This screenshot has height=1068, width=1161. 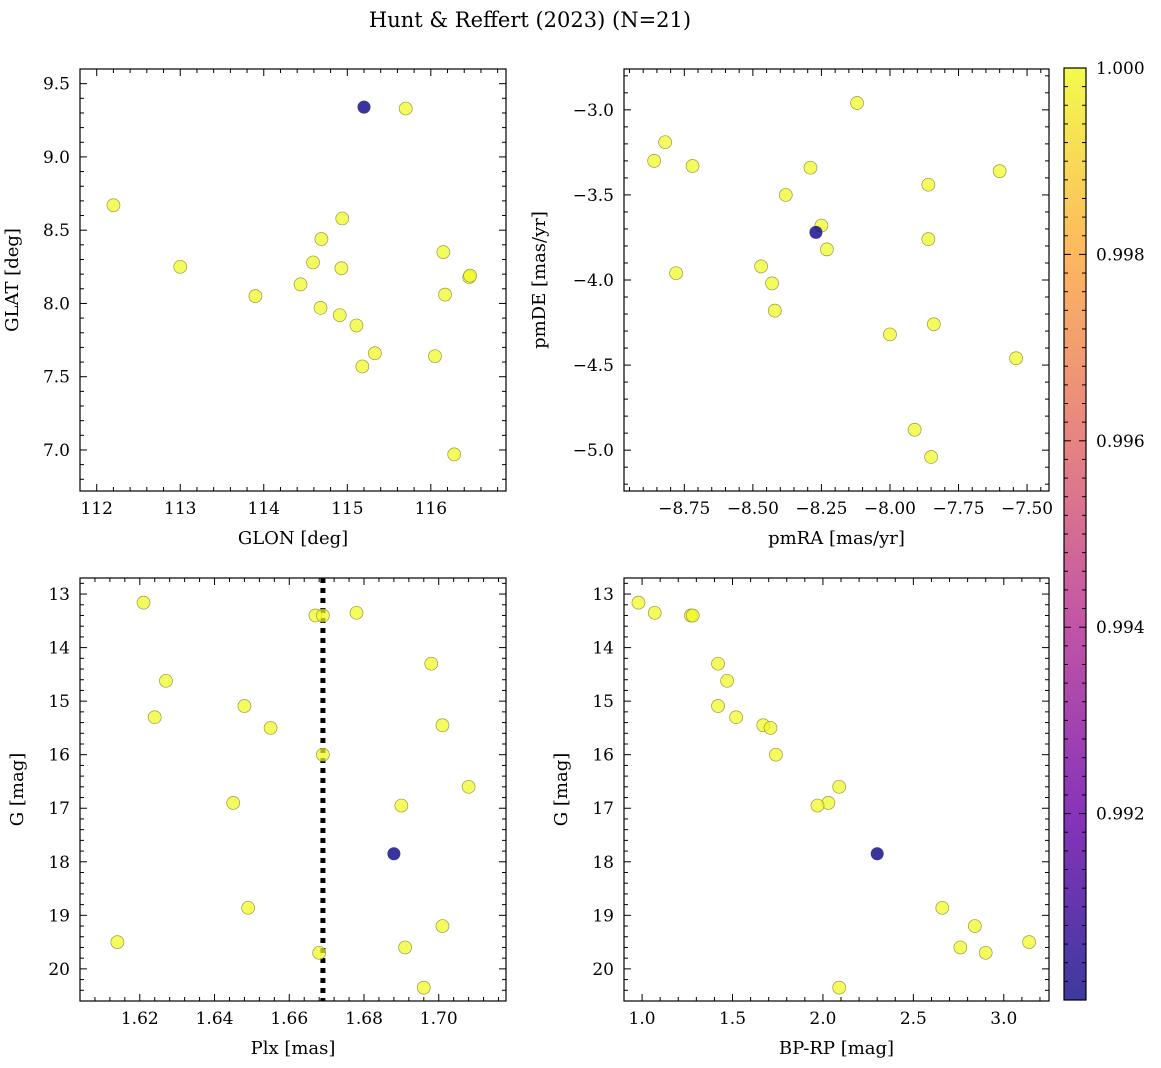 What do you see at coordinates (439, 1019) in the screenshot?
I see `x-tick-label: 1.70` at bounding box center [439, 1019].